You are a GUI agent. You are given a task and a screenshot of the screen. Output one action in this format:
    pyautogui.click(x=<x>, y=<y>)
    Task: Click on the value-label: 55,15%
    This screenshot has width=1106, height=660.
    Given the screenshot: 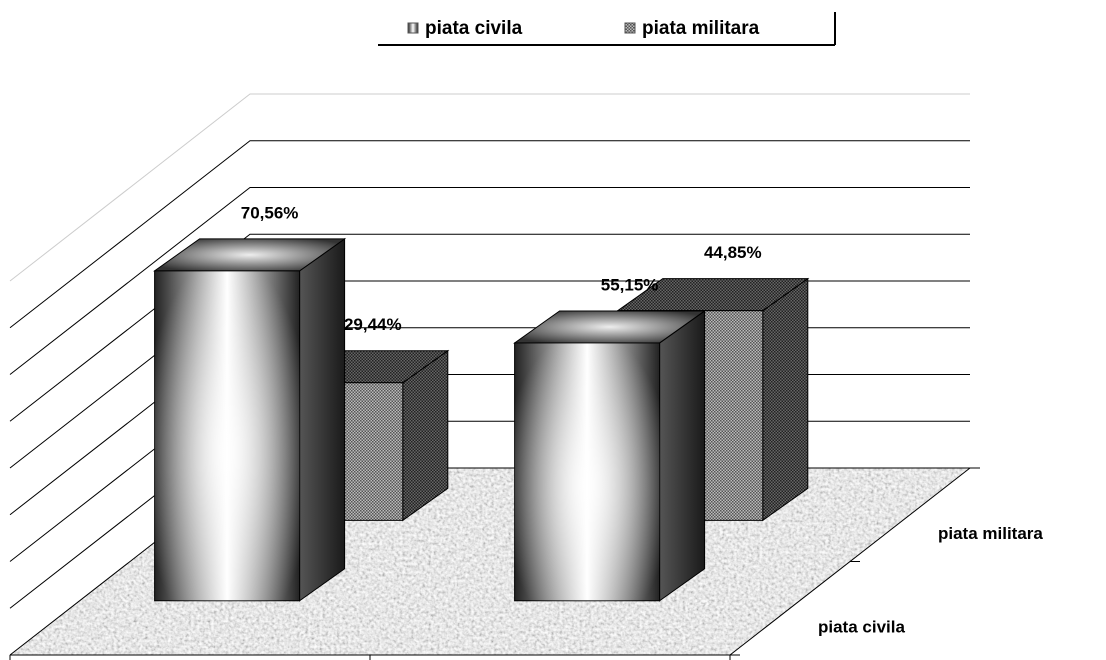 What is the action you would take?
    pyautogui.click(x=630, y=284)
    